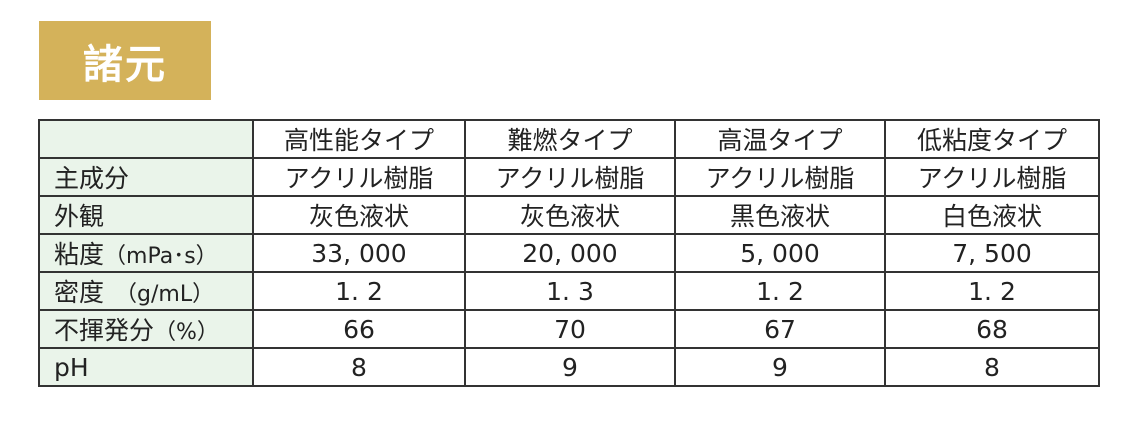  I want to click on row-unit: （%）, so click(186, 332).